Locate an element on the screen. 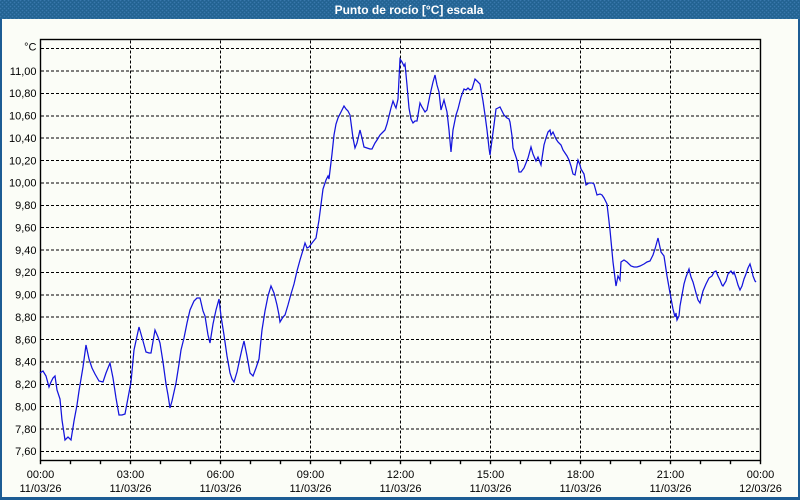  svg-text: 10,40 is located at coordinates (23, 139).